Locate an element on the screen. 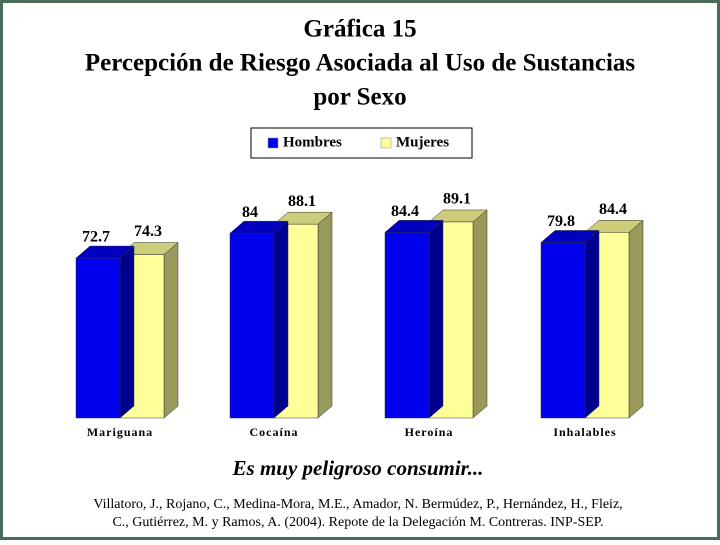  data-label: 88.1 is located at coordinates (302, 201).